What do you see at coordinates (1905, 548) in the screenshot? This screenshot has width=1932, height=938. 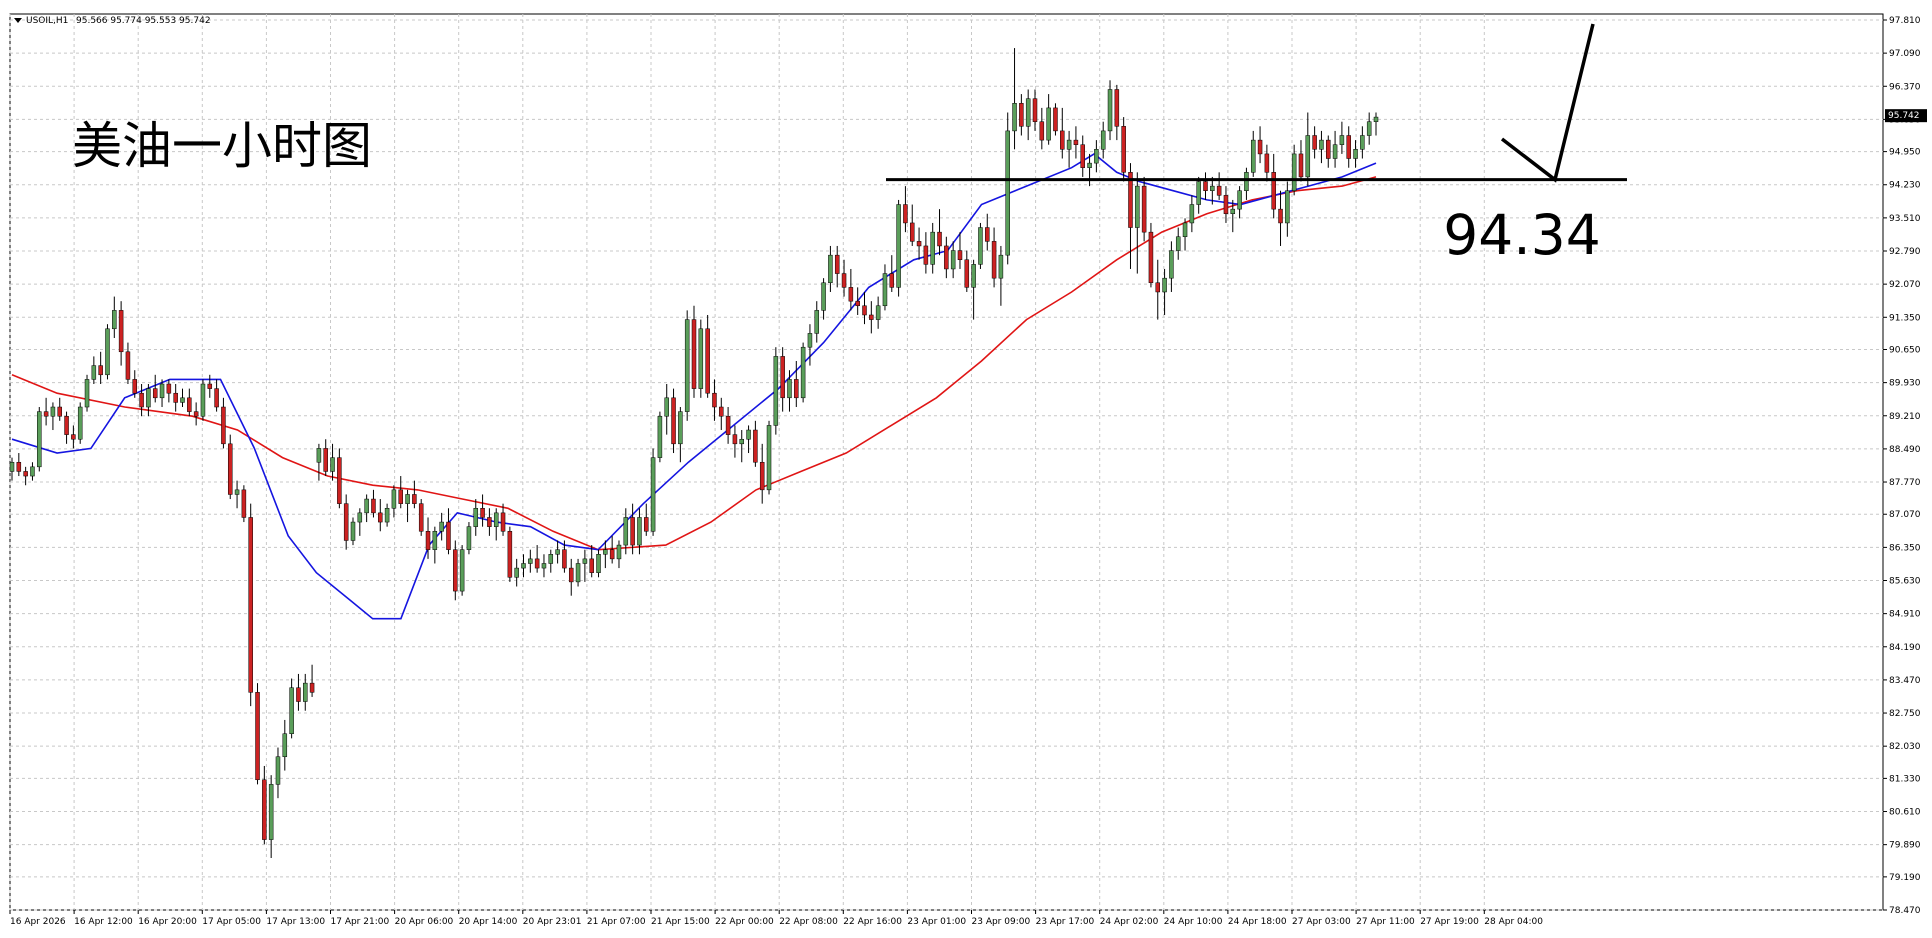 I see `y-tick-label: 86.350` at bounding box center [1905, 548].